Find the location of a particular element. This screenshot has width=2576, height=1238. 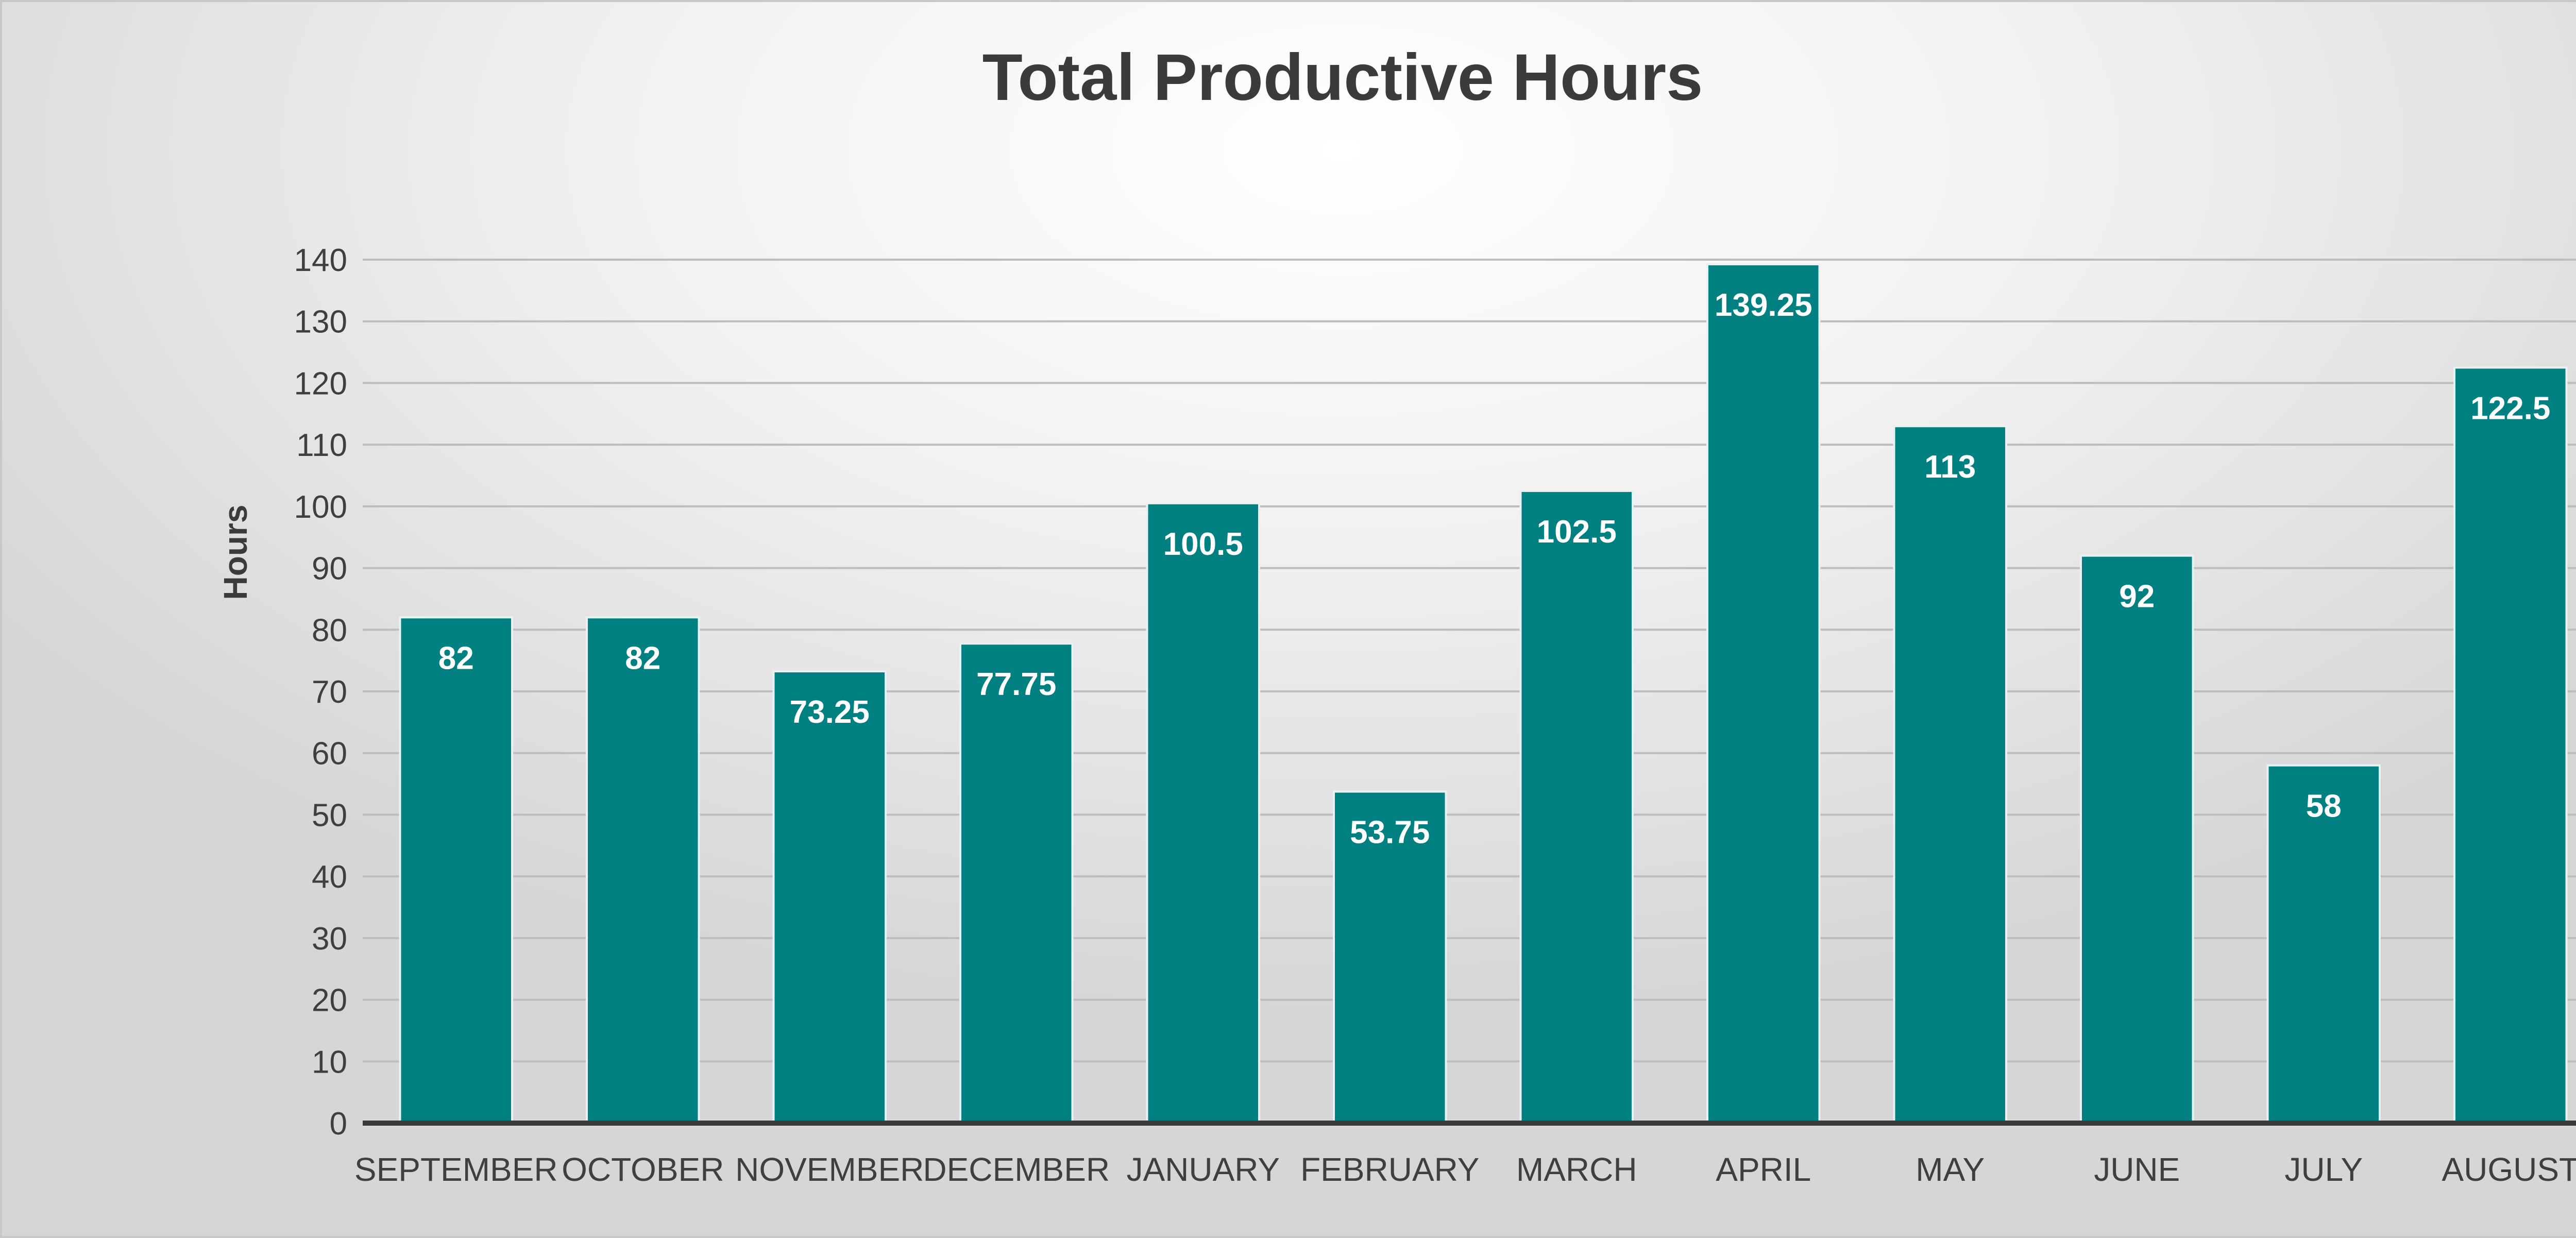

bar-august is located at coordinates (2510, 745).